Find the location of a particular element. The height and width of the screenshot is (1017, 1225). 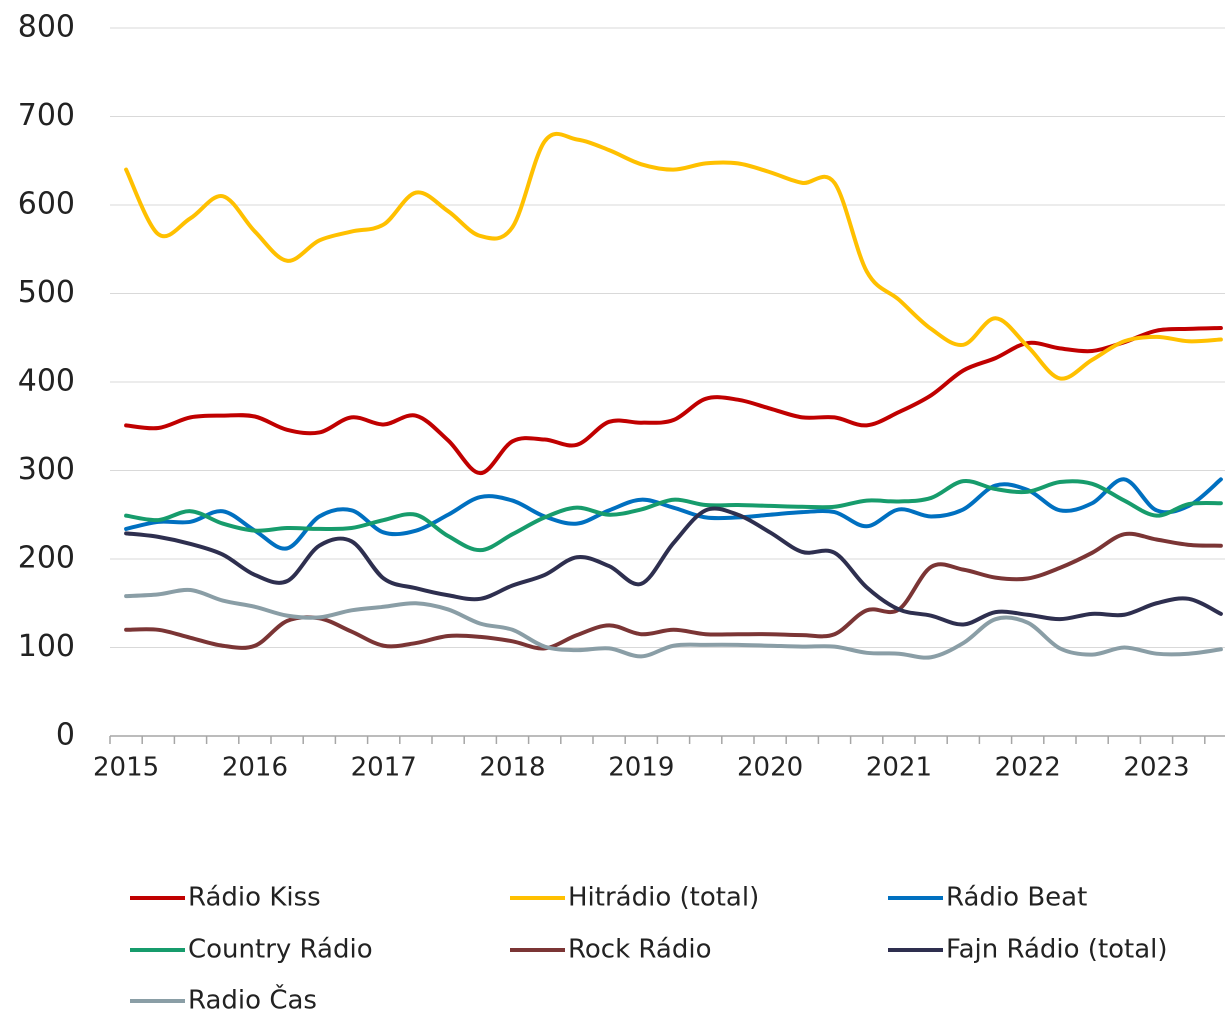

x-tick-label: 2020 is located at coordinates (770, 768).